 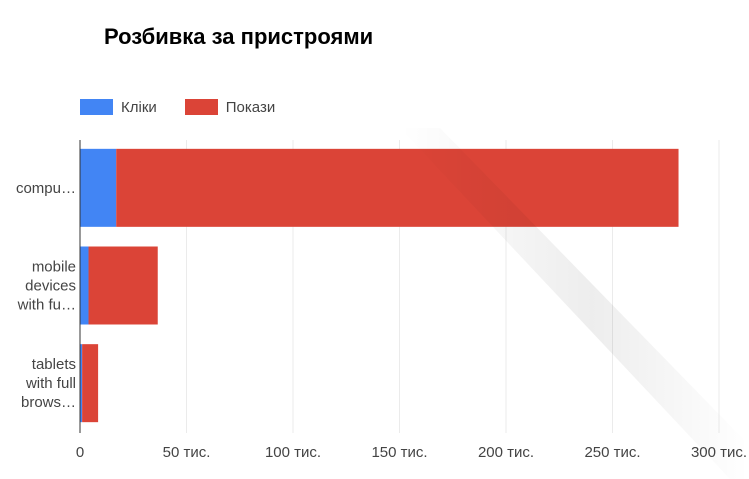 What do you see at coordinates (399, 452) in the screenshot?
I see `x-tick-label-3: 150 тис.` at bounding box center [399, 452].